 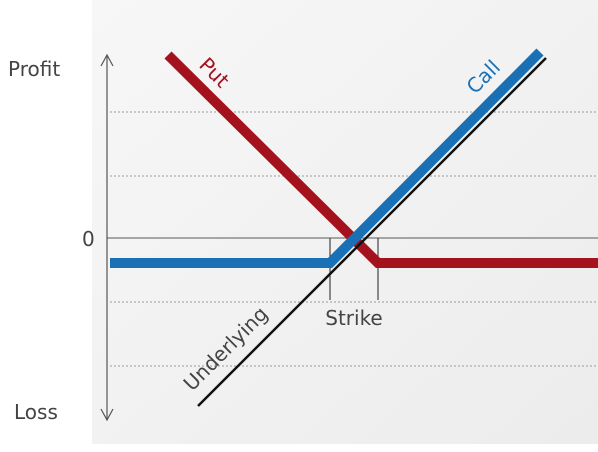 I want to click on strike-label: Strike, so click(x=354, y=318).